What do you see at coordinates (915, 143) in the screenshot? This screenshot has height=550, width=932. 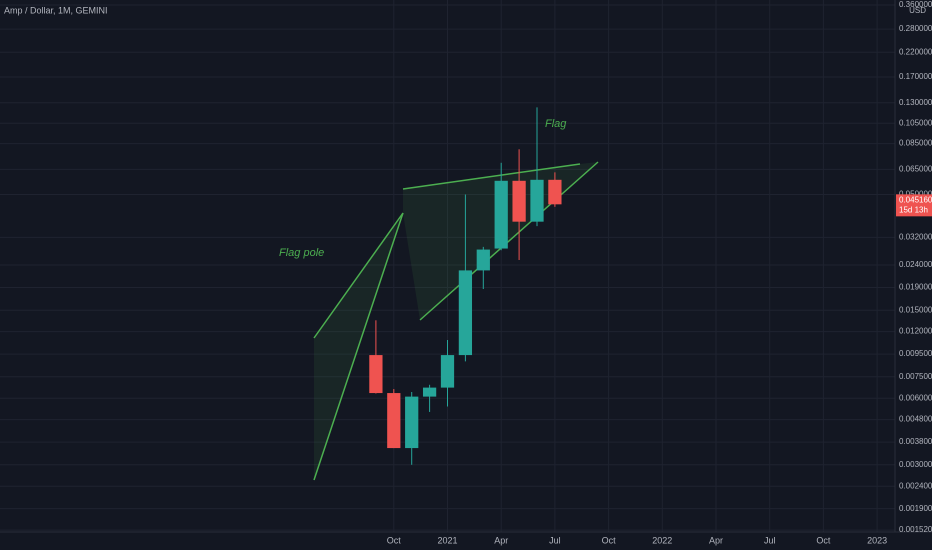 I see `y-tick-label: 0.085000` at bounding box center [915, 143].